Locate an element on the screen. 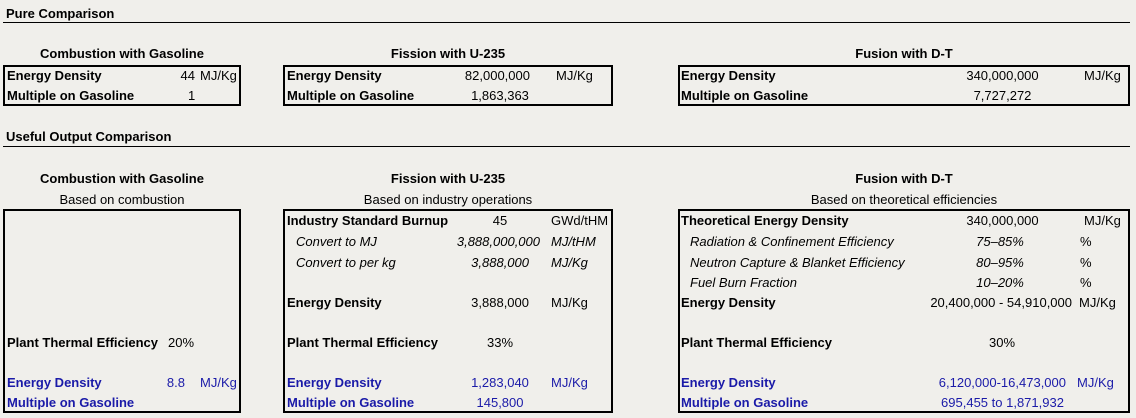 Image resolution: width=1136 pixels, height=418 pixels. pure-gasoline-multiple-label: Multiple on Gasoline is located at coordinates (71, 95).